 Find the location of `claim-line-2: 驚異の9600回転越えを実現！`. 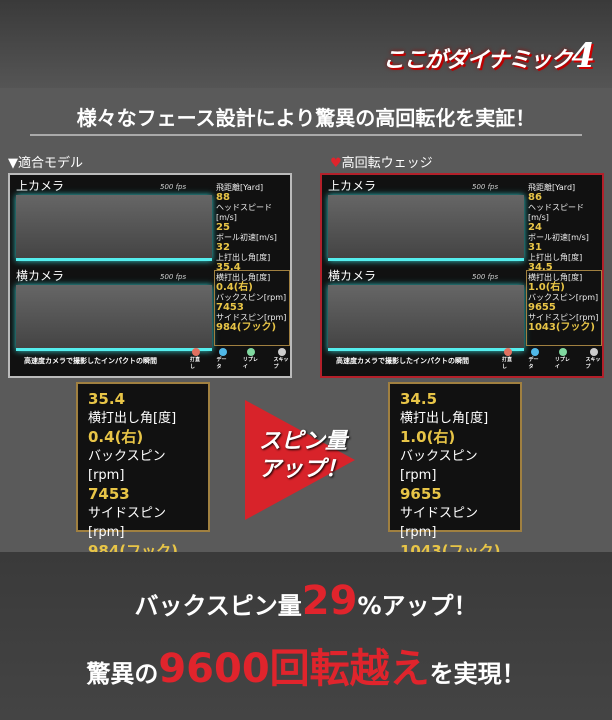

claim-line-2: 驚異の9600回転越えを実現！ is located at coordinates (306, 669).